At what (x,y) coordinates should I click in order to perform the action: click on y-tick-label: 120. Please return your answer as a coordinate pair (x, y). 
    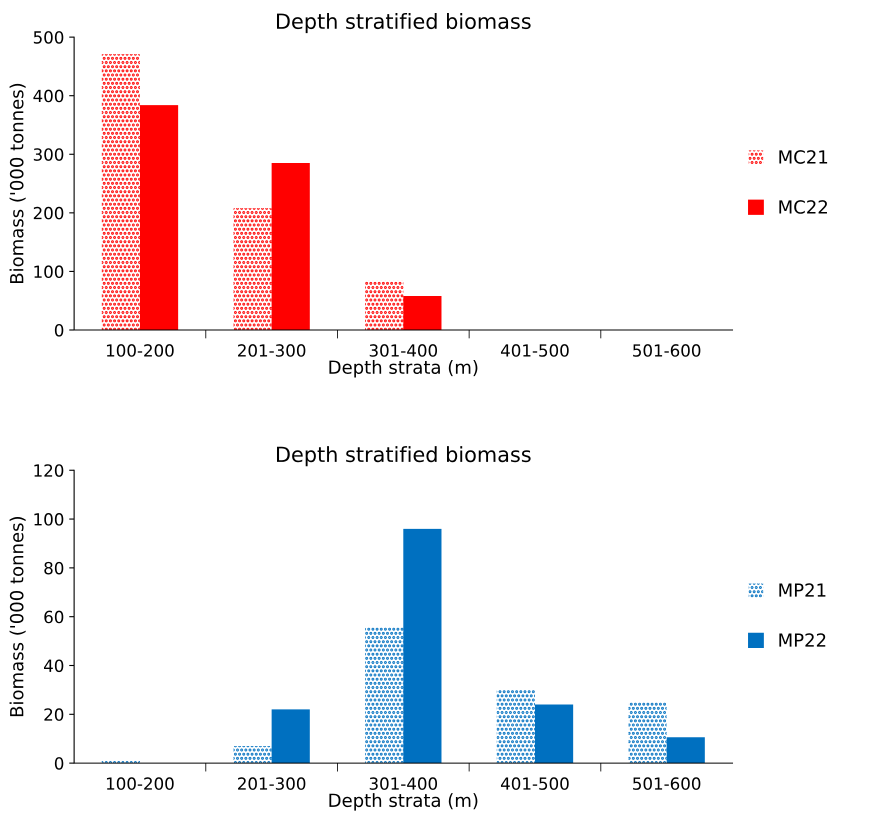
    Looking at the image, I should click on (49, 470).